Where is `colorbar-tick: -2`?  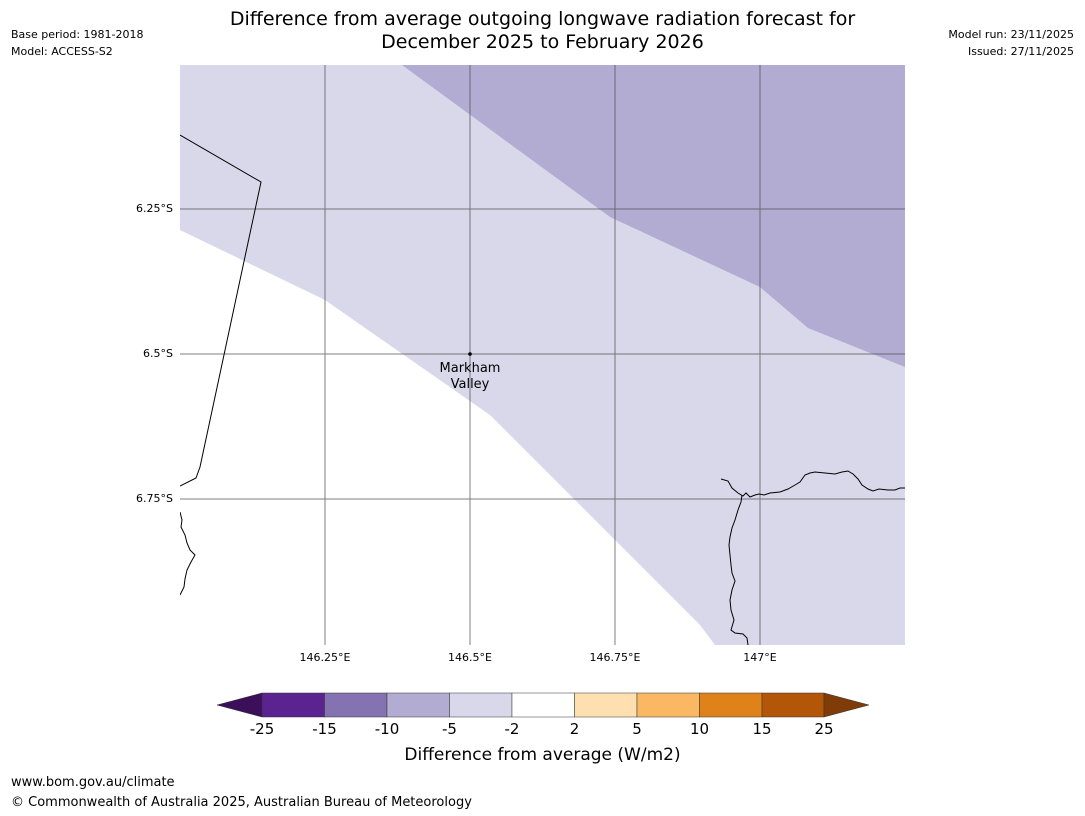
colorbar-tick: -2 is located at coordinates (512, 729).